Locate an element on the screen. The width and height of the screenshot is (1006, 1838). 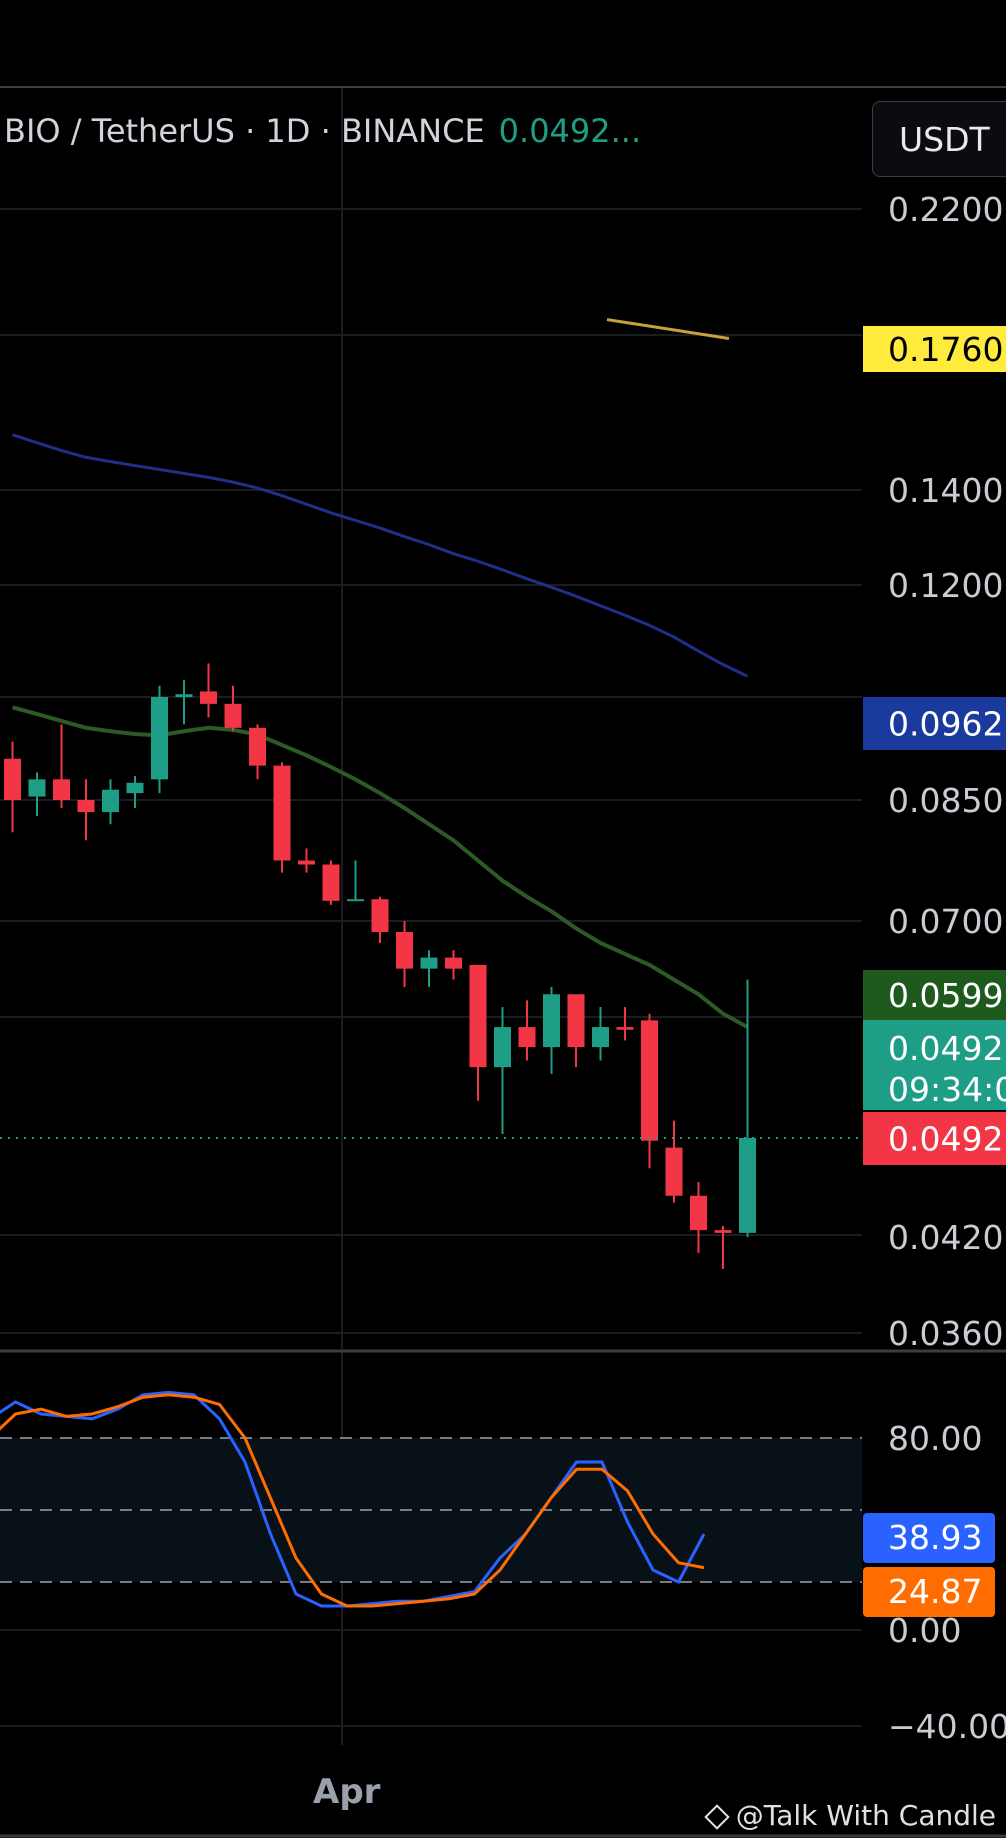
stoch-tick-4: −40.00 is located at coordinates (947, 1726).